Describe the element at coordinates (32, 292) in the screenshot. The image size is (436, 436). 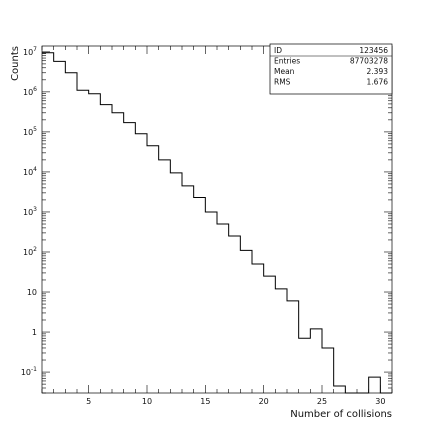
I see `y-tick-label-3: 10` at that location.